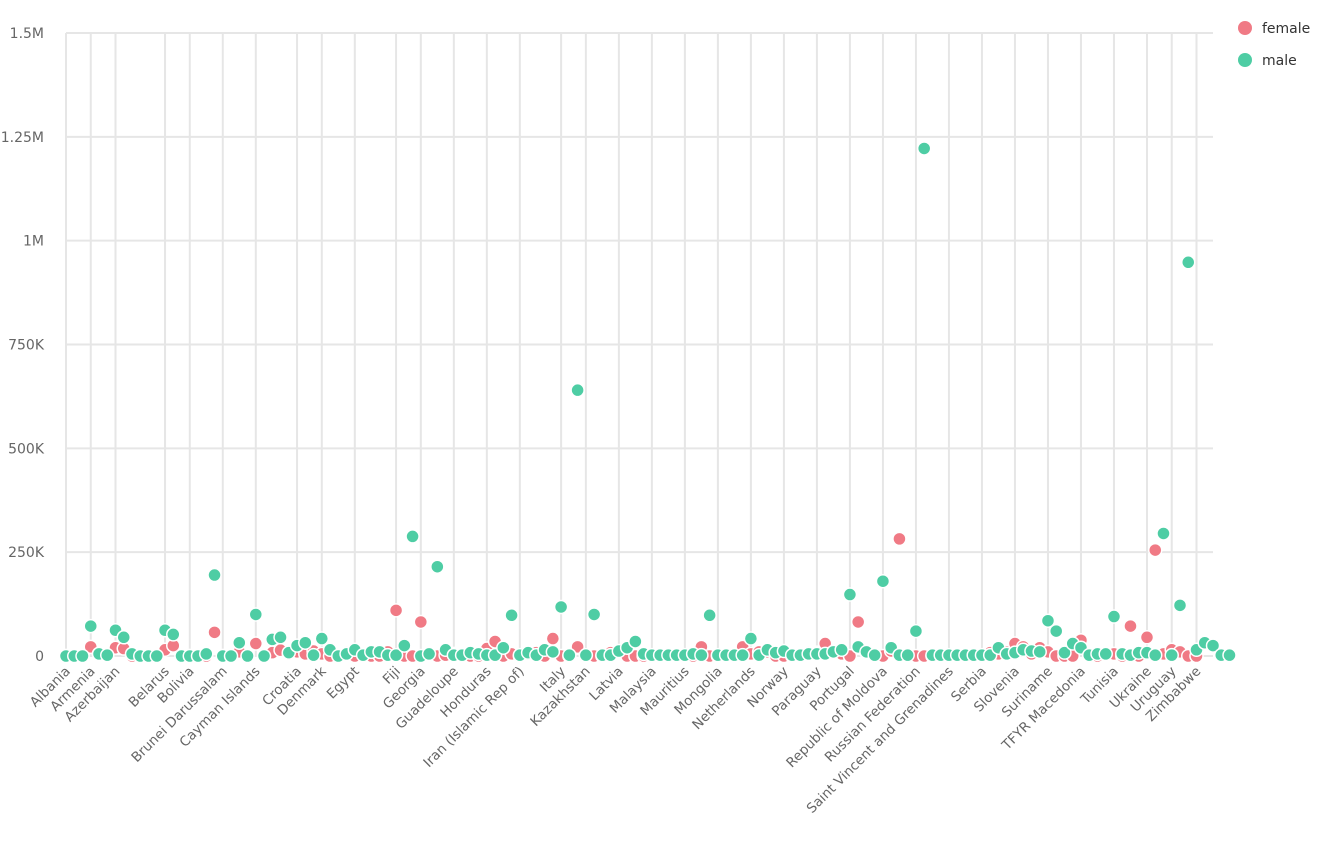 The width and height of the screenshot is (1332, 850). What do you see at coordinates (1245, 28) in the screenshot?
I see `legend-marker-female` at bounding box center [1245, 28].